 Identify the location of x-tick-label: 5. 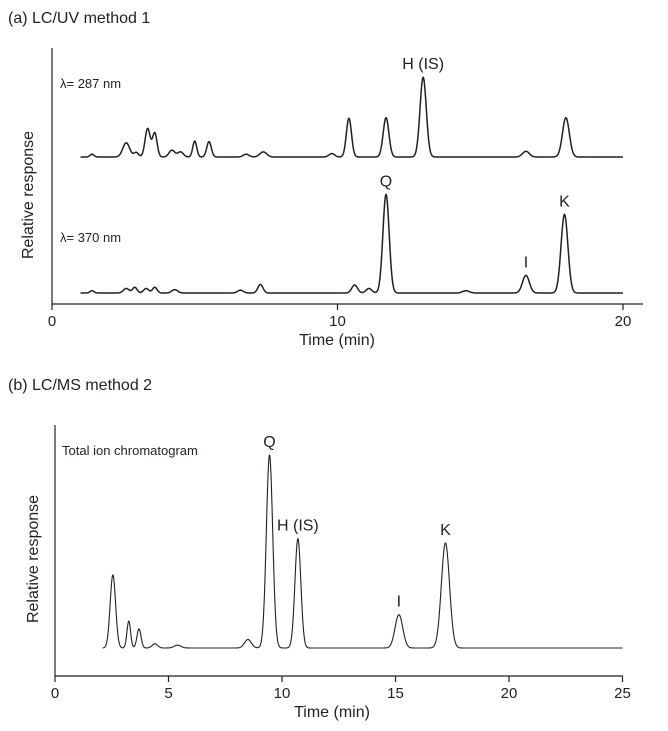
(168, 693).